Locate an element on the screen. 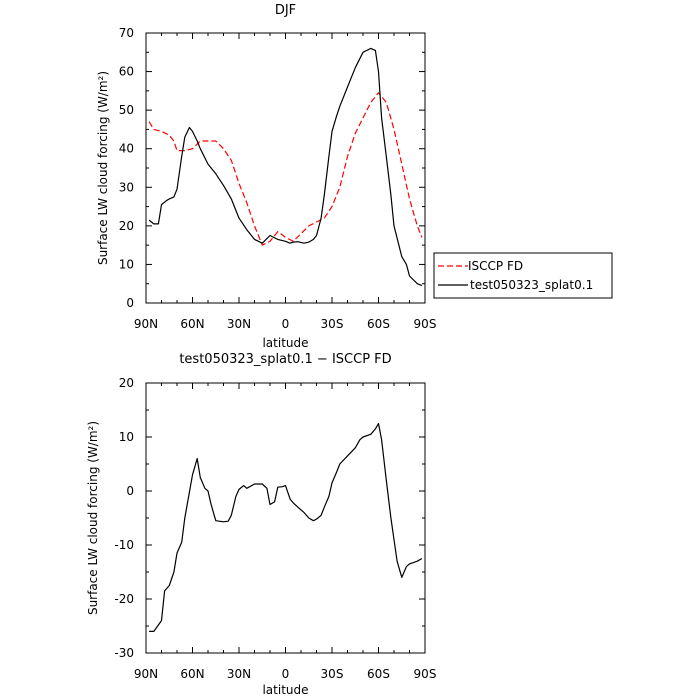 The height and width of the screenshot is (700, 700). legend-isccp-label: ISCCP FD is located at coordinates (495, 266).